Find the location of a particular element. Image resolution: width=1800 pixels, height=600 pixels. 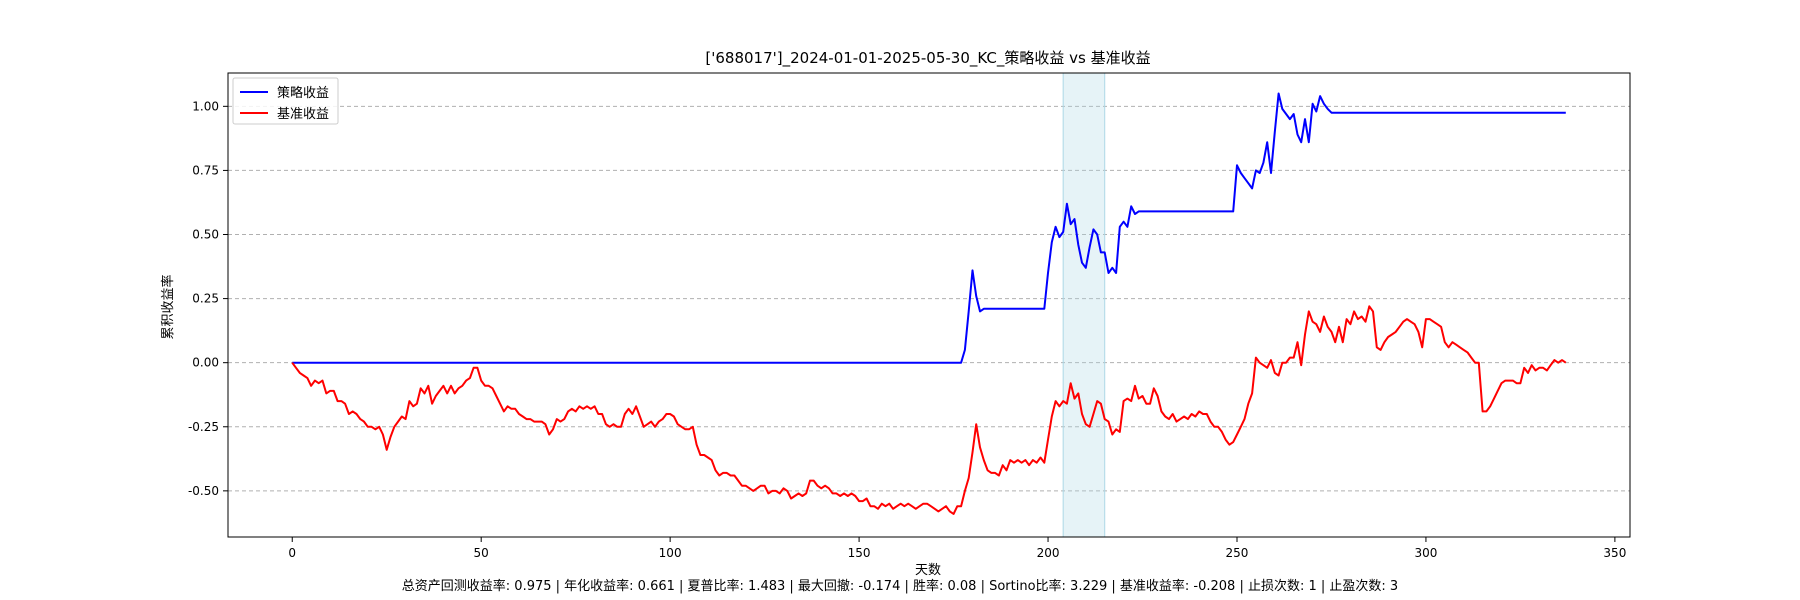

y-axis: -0.50 -0.25 0.00 0.25 0.50 0.75 1.00 is located at coordinates (208, 298).